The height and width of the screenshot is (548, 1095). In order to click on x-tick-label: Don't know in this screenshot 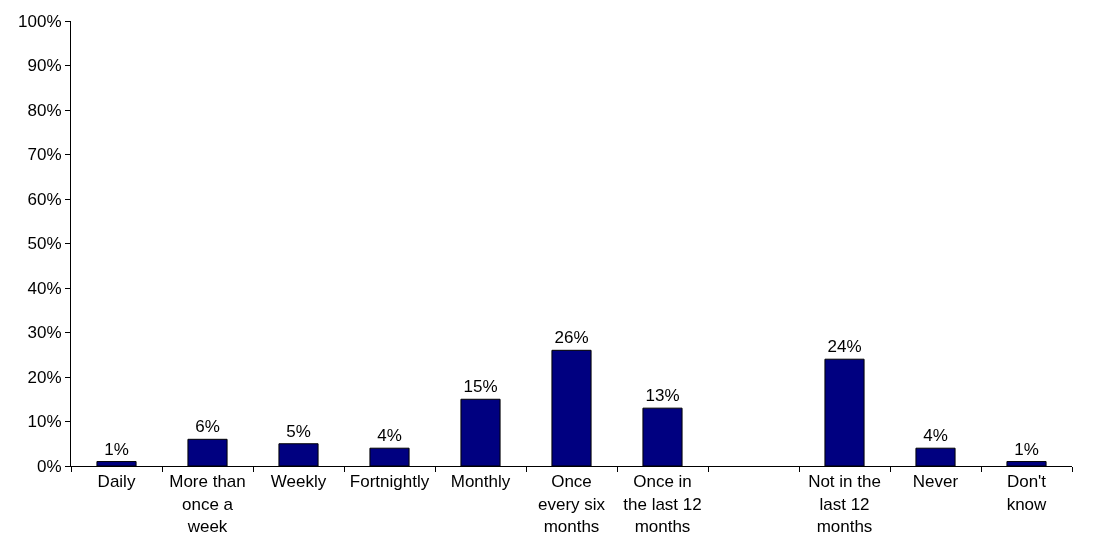, I will do `click(1027, 493)`.